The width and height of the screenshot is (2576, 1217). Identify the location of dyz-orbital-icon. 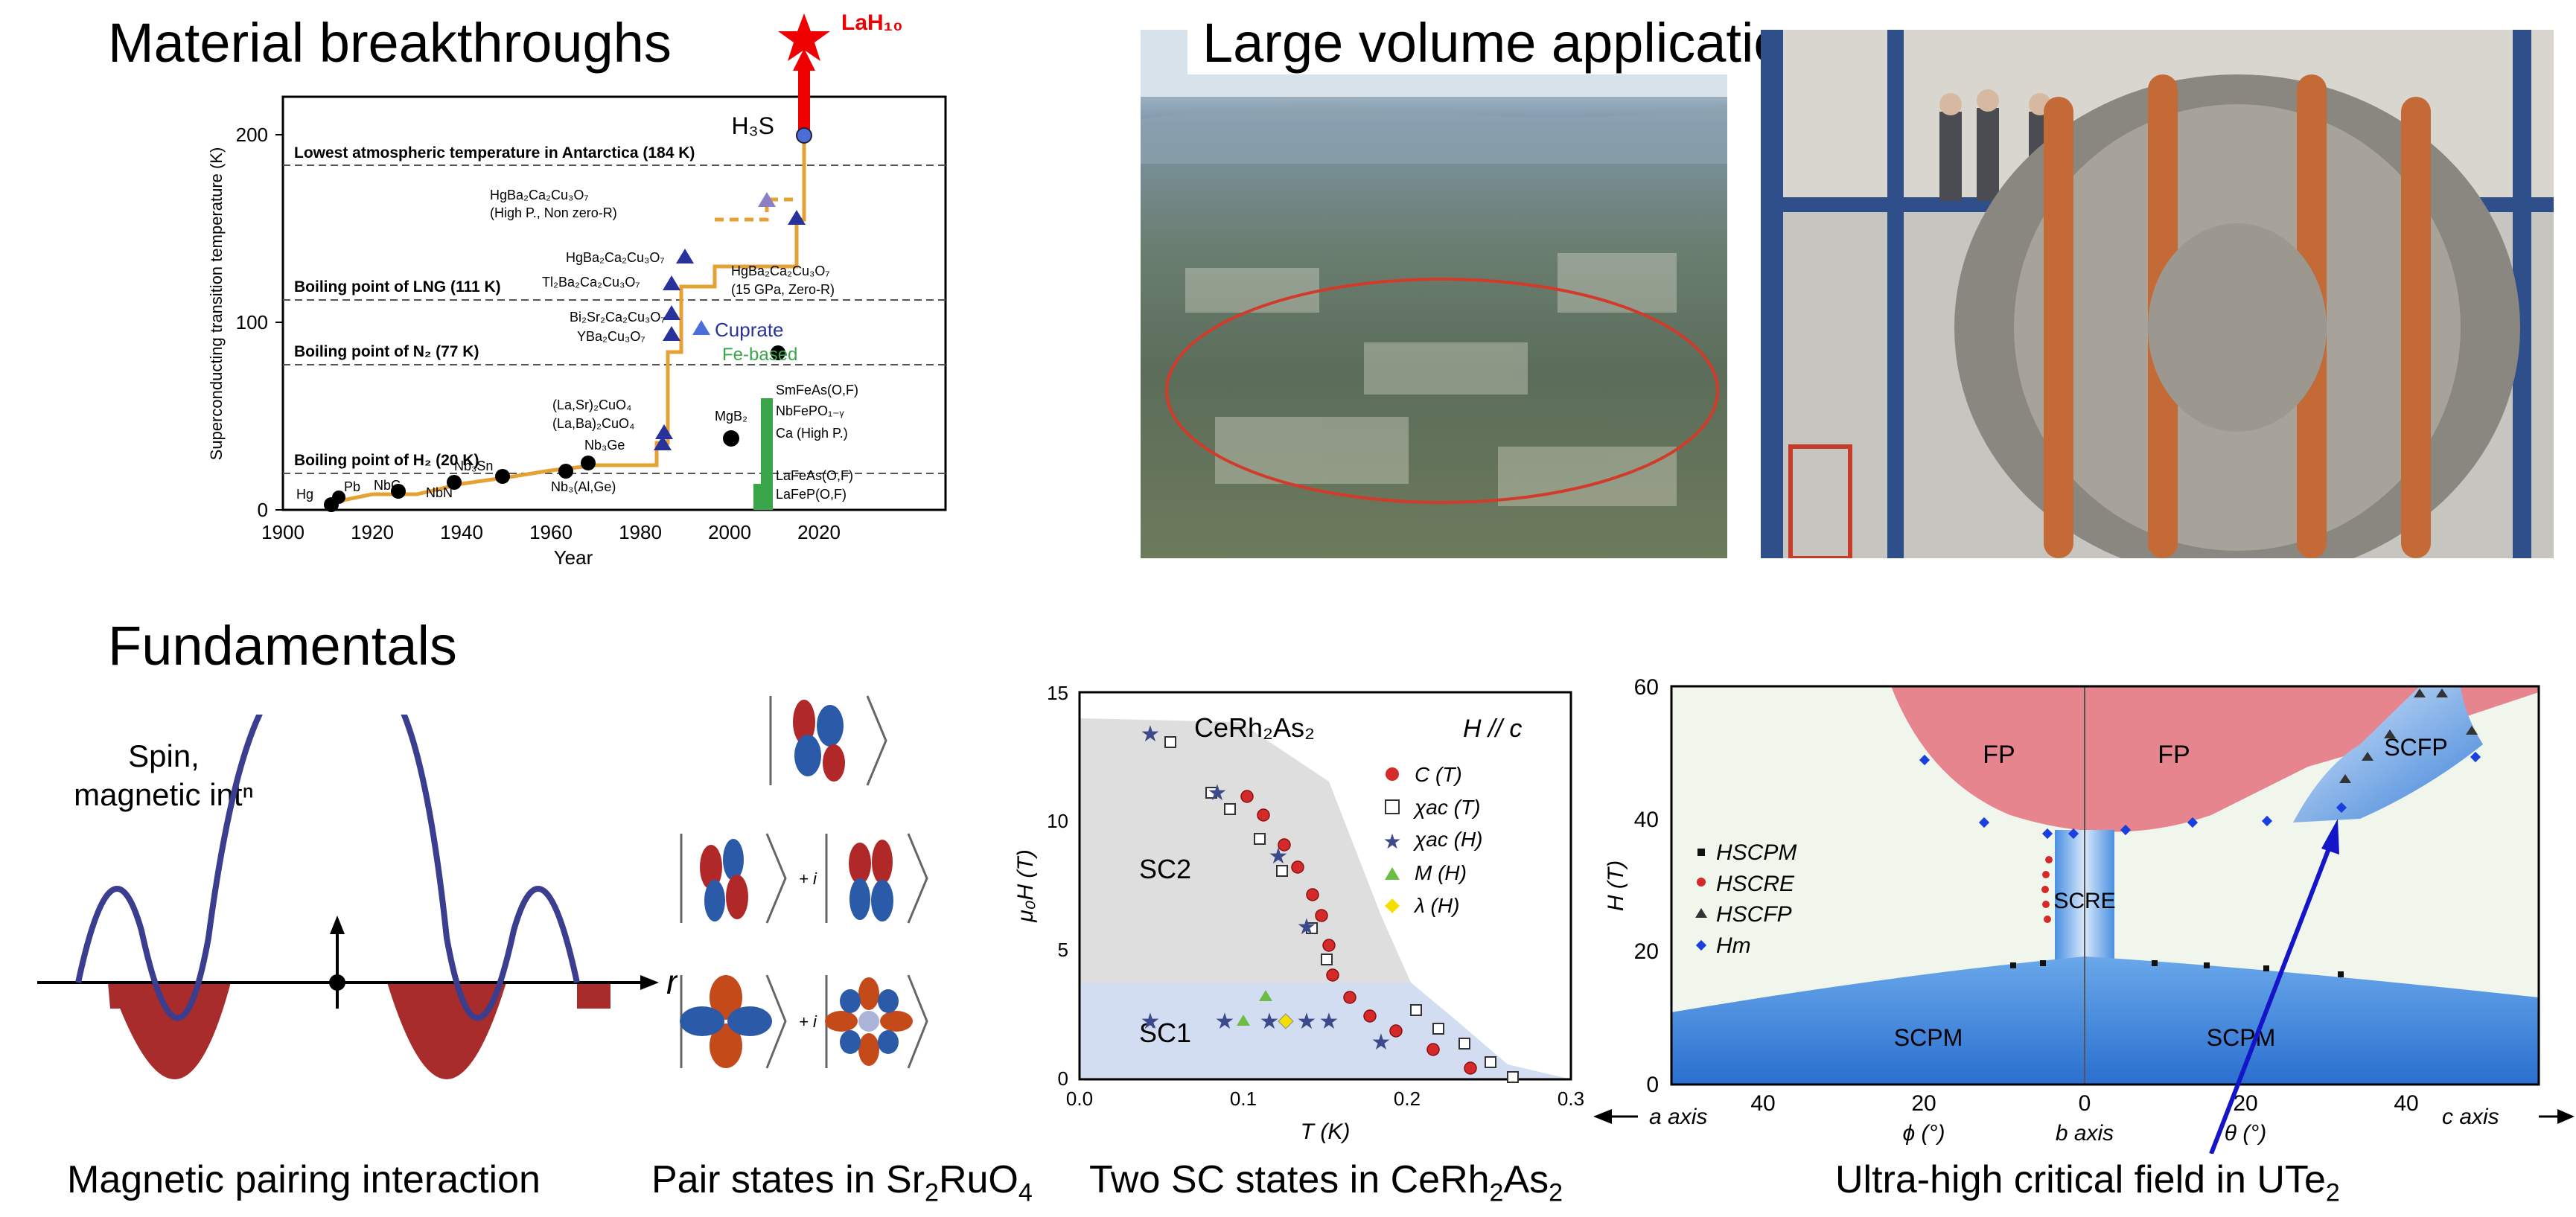
(871, 880).